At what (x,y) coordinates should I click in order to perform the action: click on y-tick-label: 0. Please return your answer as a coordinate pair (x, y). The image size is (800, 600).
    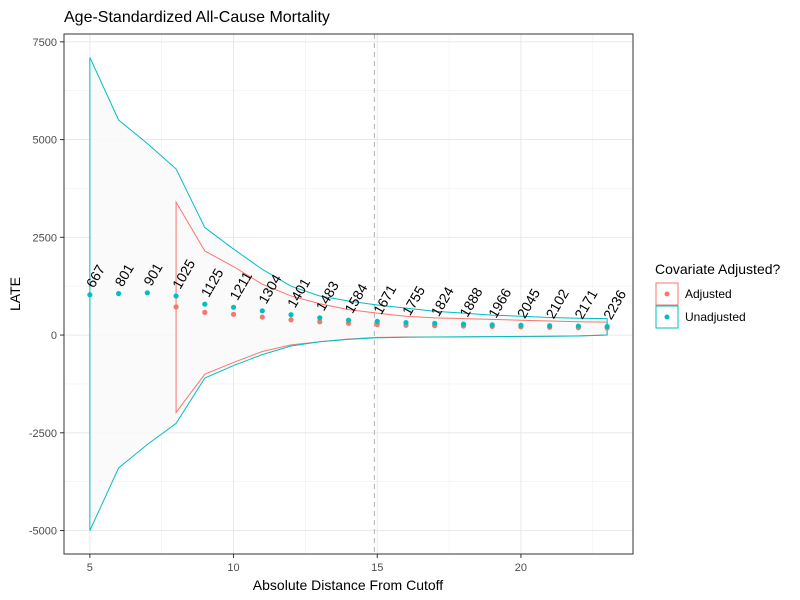
    Looking at the image, I should click on (54, 336).